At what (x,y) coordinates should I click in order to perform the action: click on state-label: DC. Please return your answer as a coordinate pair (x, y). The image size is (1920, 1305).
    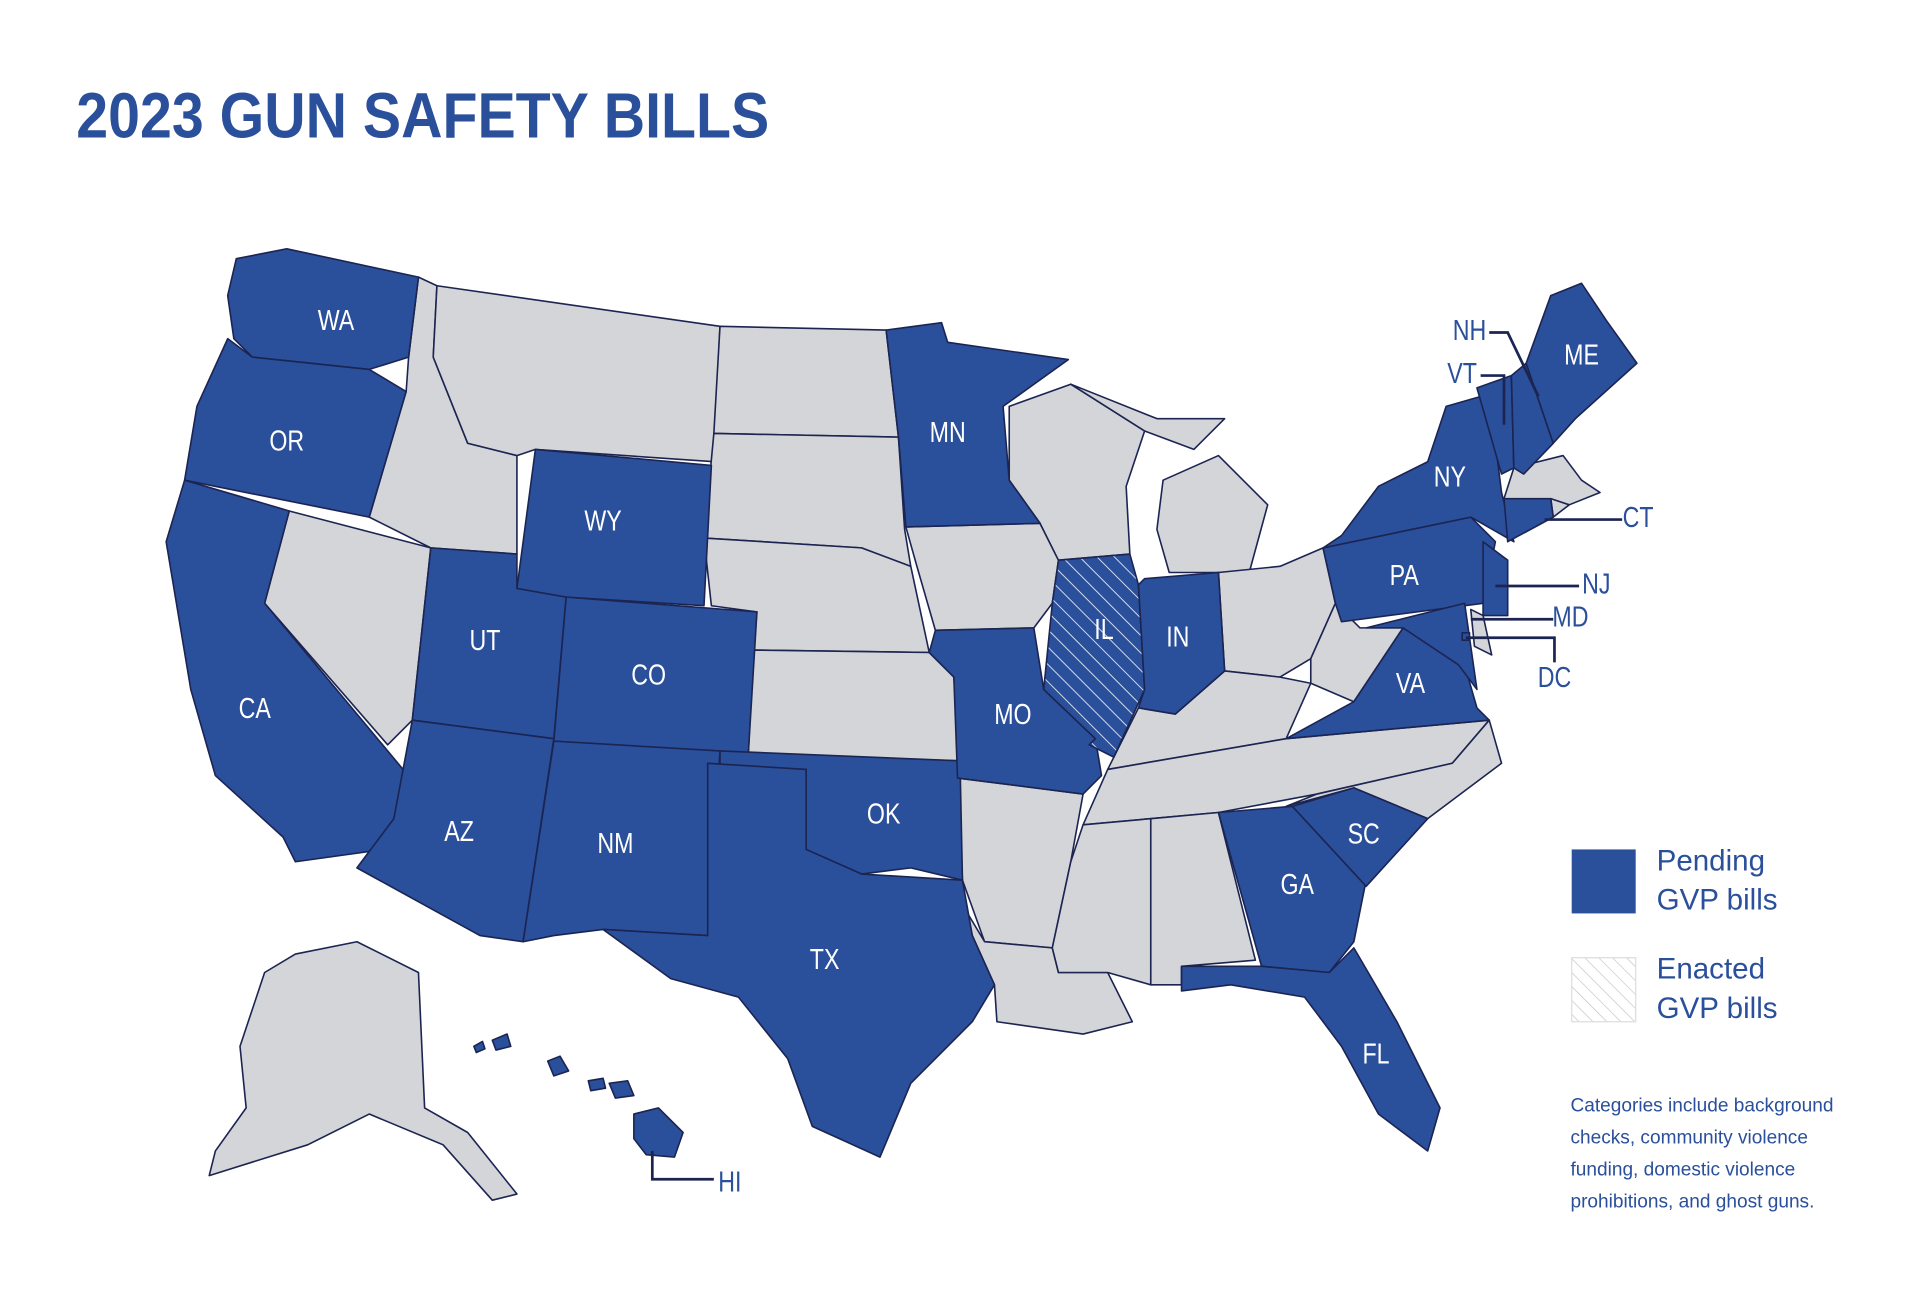
    Looking at the image, I should click on (1555, 678).